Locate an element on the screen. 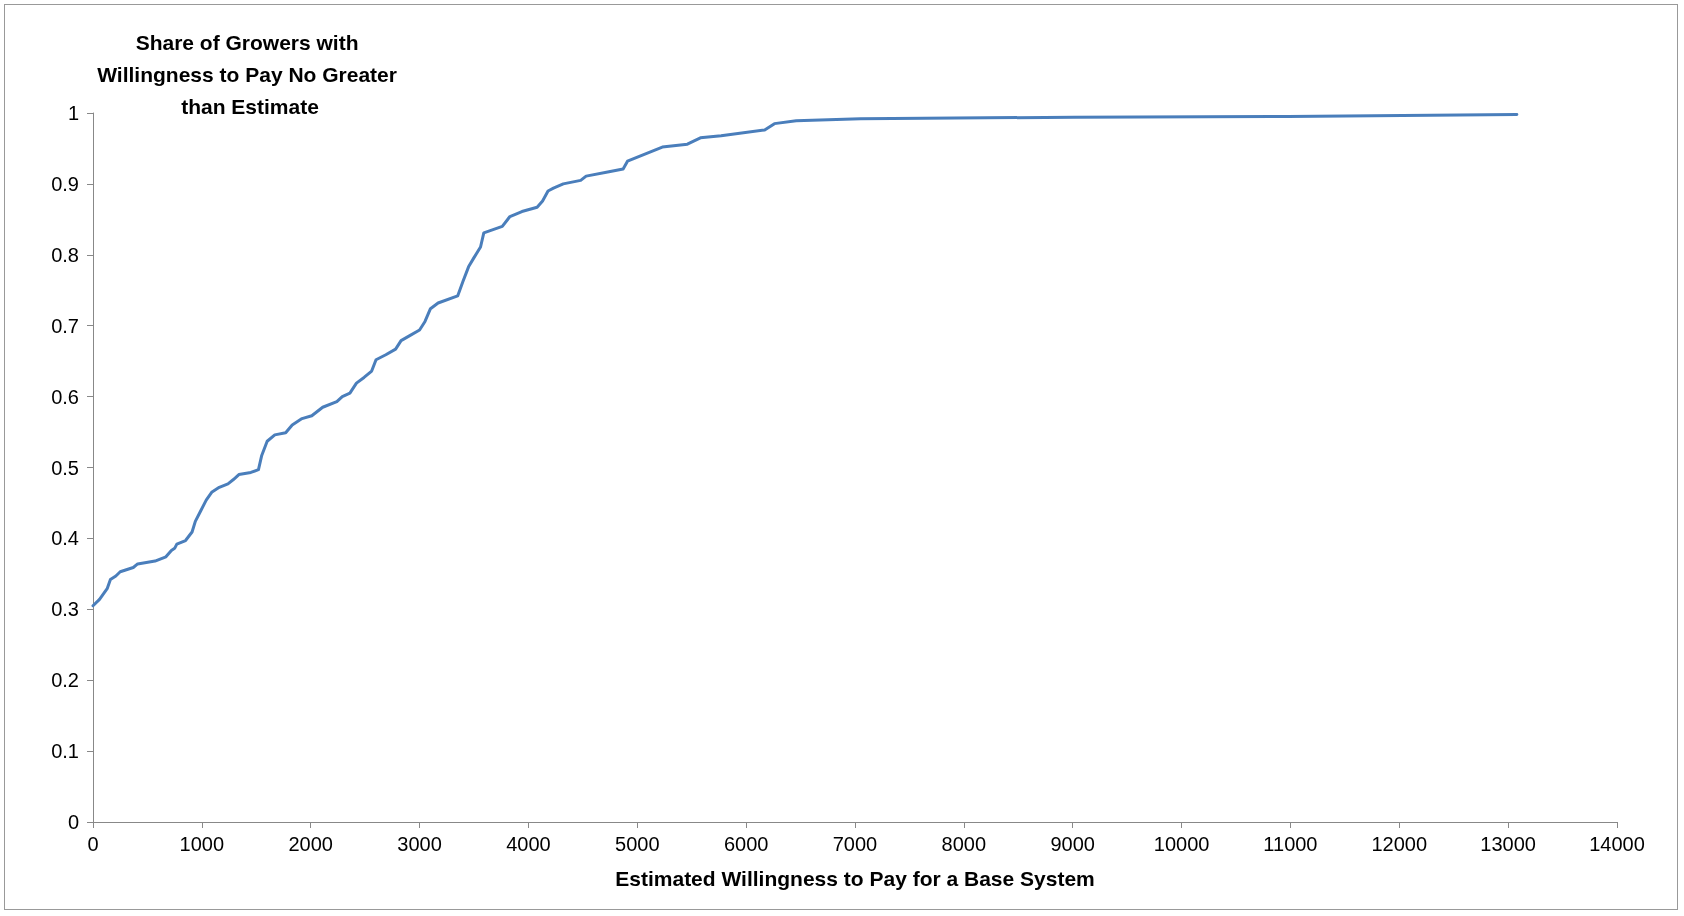 This screenshot has width=1684, height=916. x-tick-label: 7000 is located at coordinates (855, 844).